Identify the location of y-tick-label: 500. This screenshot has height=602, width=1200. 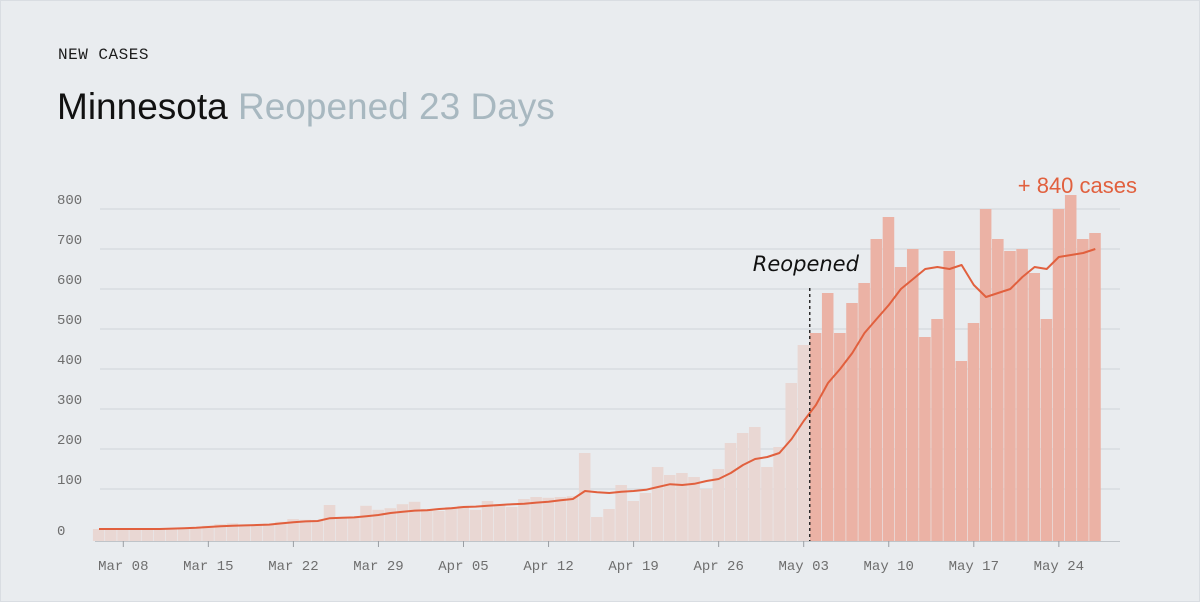
(69, 321).